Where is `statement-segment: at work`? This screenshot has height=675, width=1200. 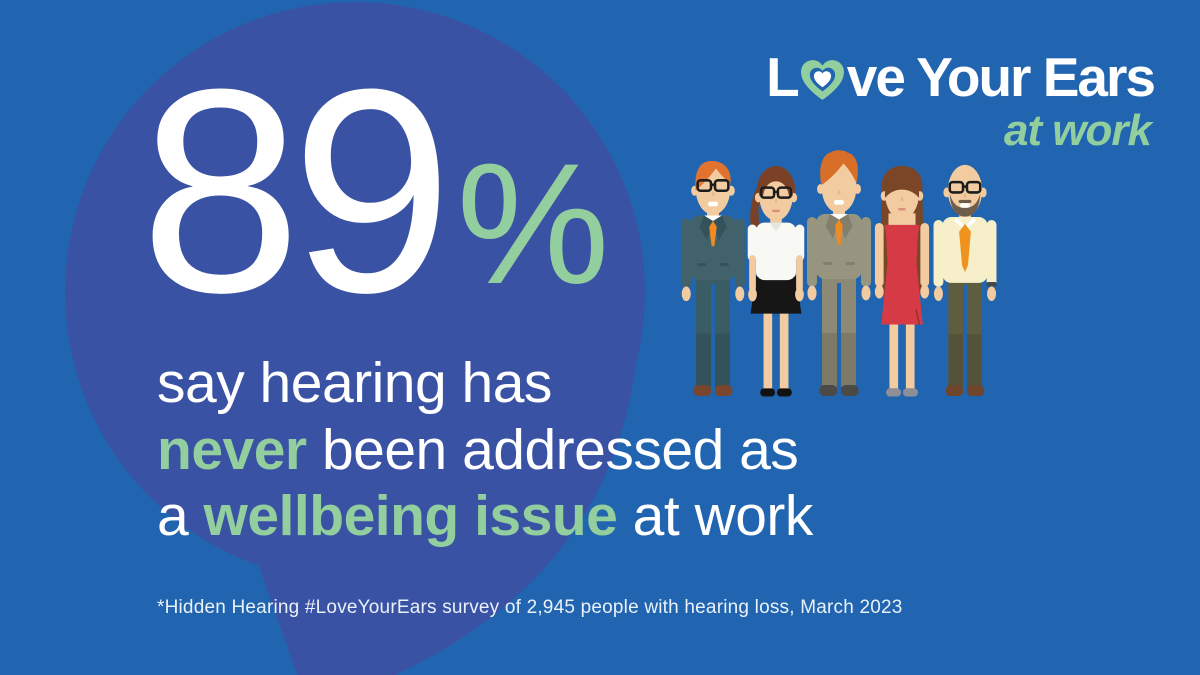
statement-segment: at work is located at coordinates (715, 516).